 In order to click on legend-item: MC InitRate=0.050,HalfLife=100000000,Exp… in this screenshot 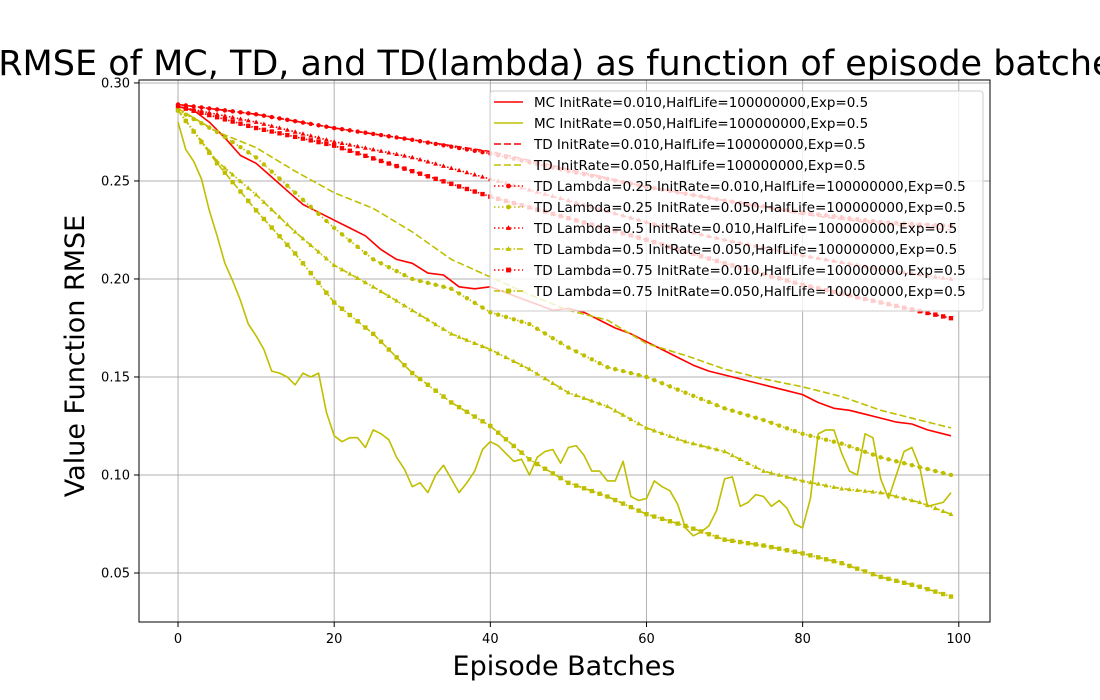, I will do `click(681, 124)`.